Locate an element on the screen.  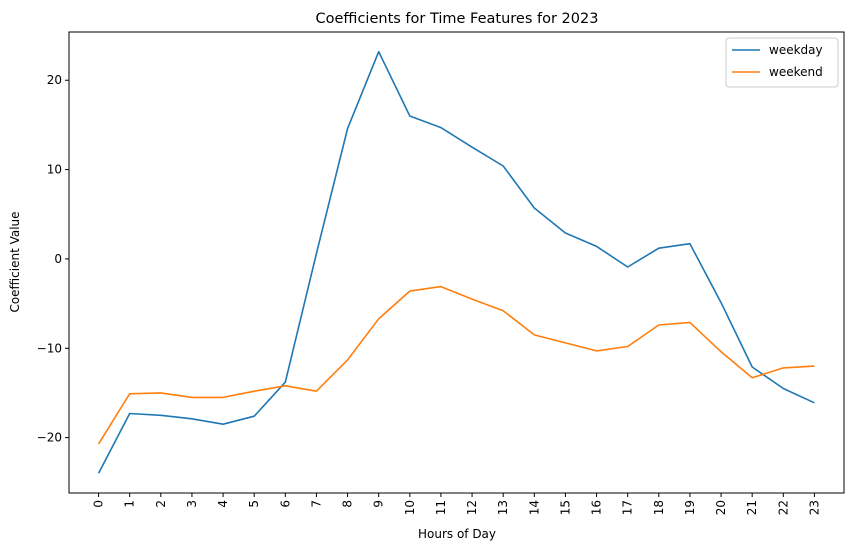
x-tick-label: 8 is located at coordinates (348, 504).